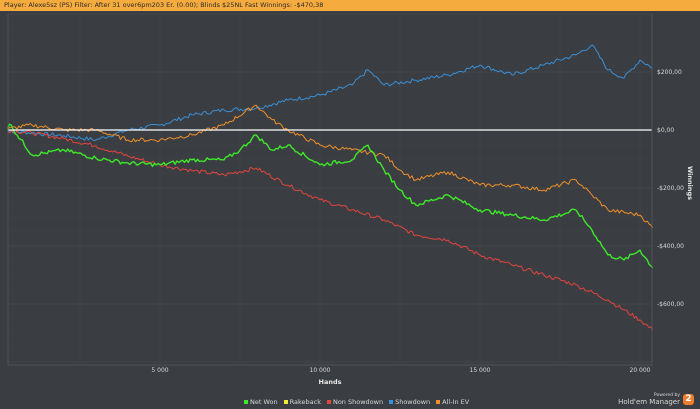 The image size is (700, 409). What do you see at coordinates (480, 370) in the screenshot?
I see `x-tick-label: 15 000` at bounding box center [480, 370].